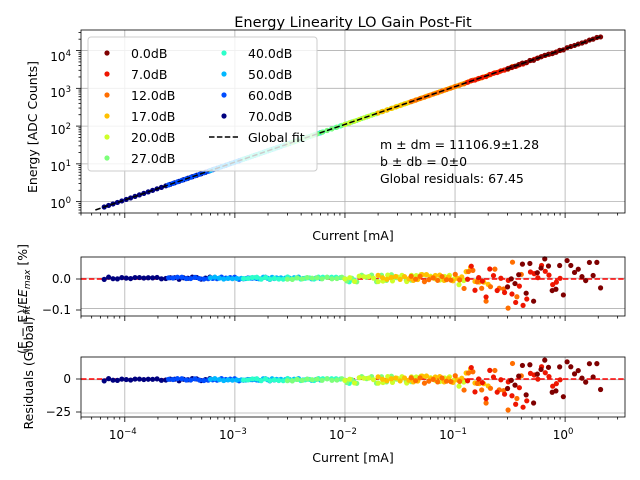 This screenshot has height=480, width=640. I want to click on top-x-axis-label: Current [mA], so click(352, 235).